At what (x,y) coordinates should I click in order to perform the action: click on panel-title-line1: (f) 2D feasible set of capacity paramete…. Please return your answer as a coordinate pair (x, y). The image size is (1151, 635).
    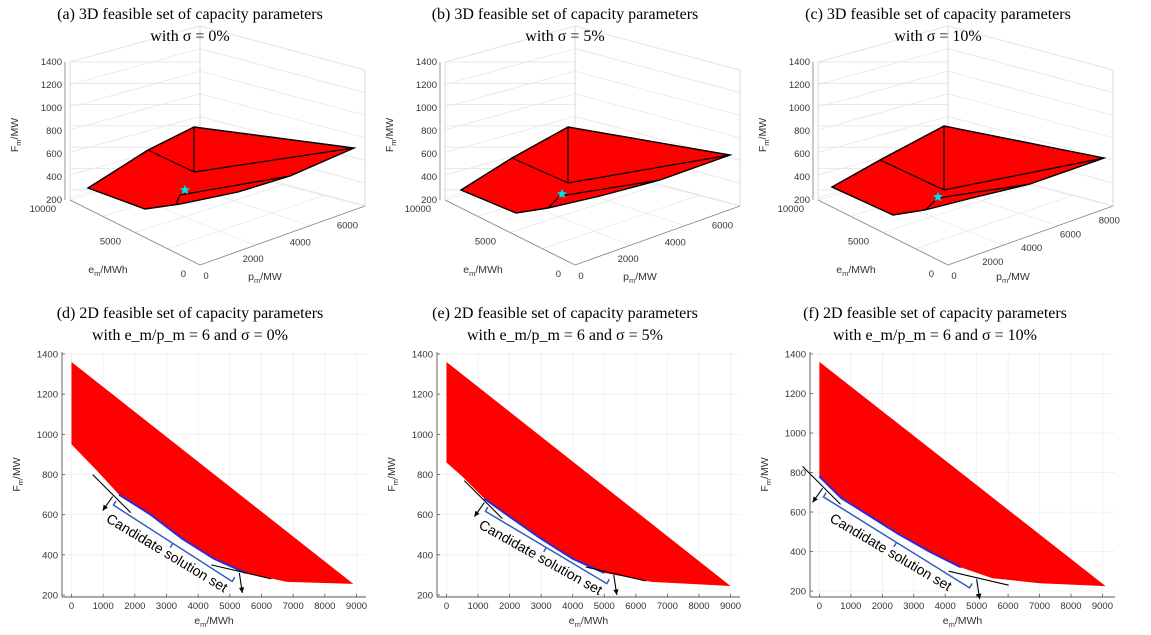
    Looking at the image, I should click on (935, 313).